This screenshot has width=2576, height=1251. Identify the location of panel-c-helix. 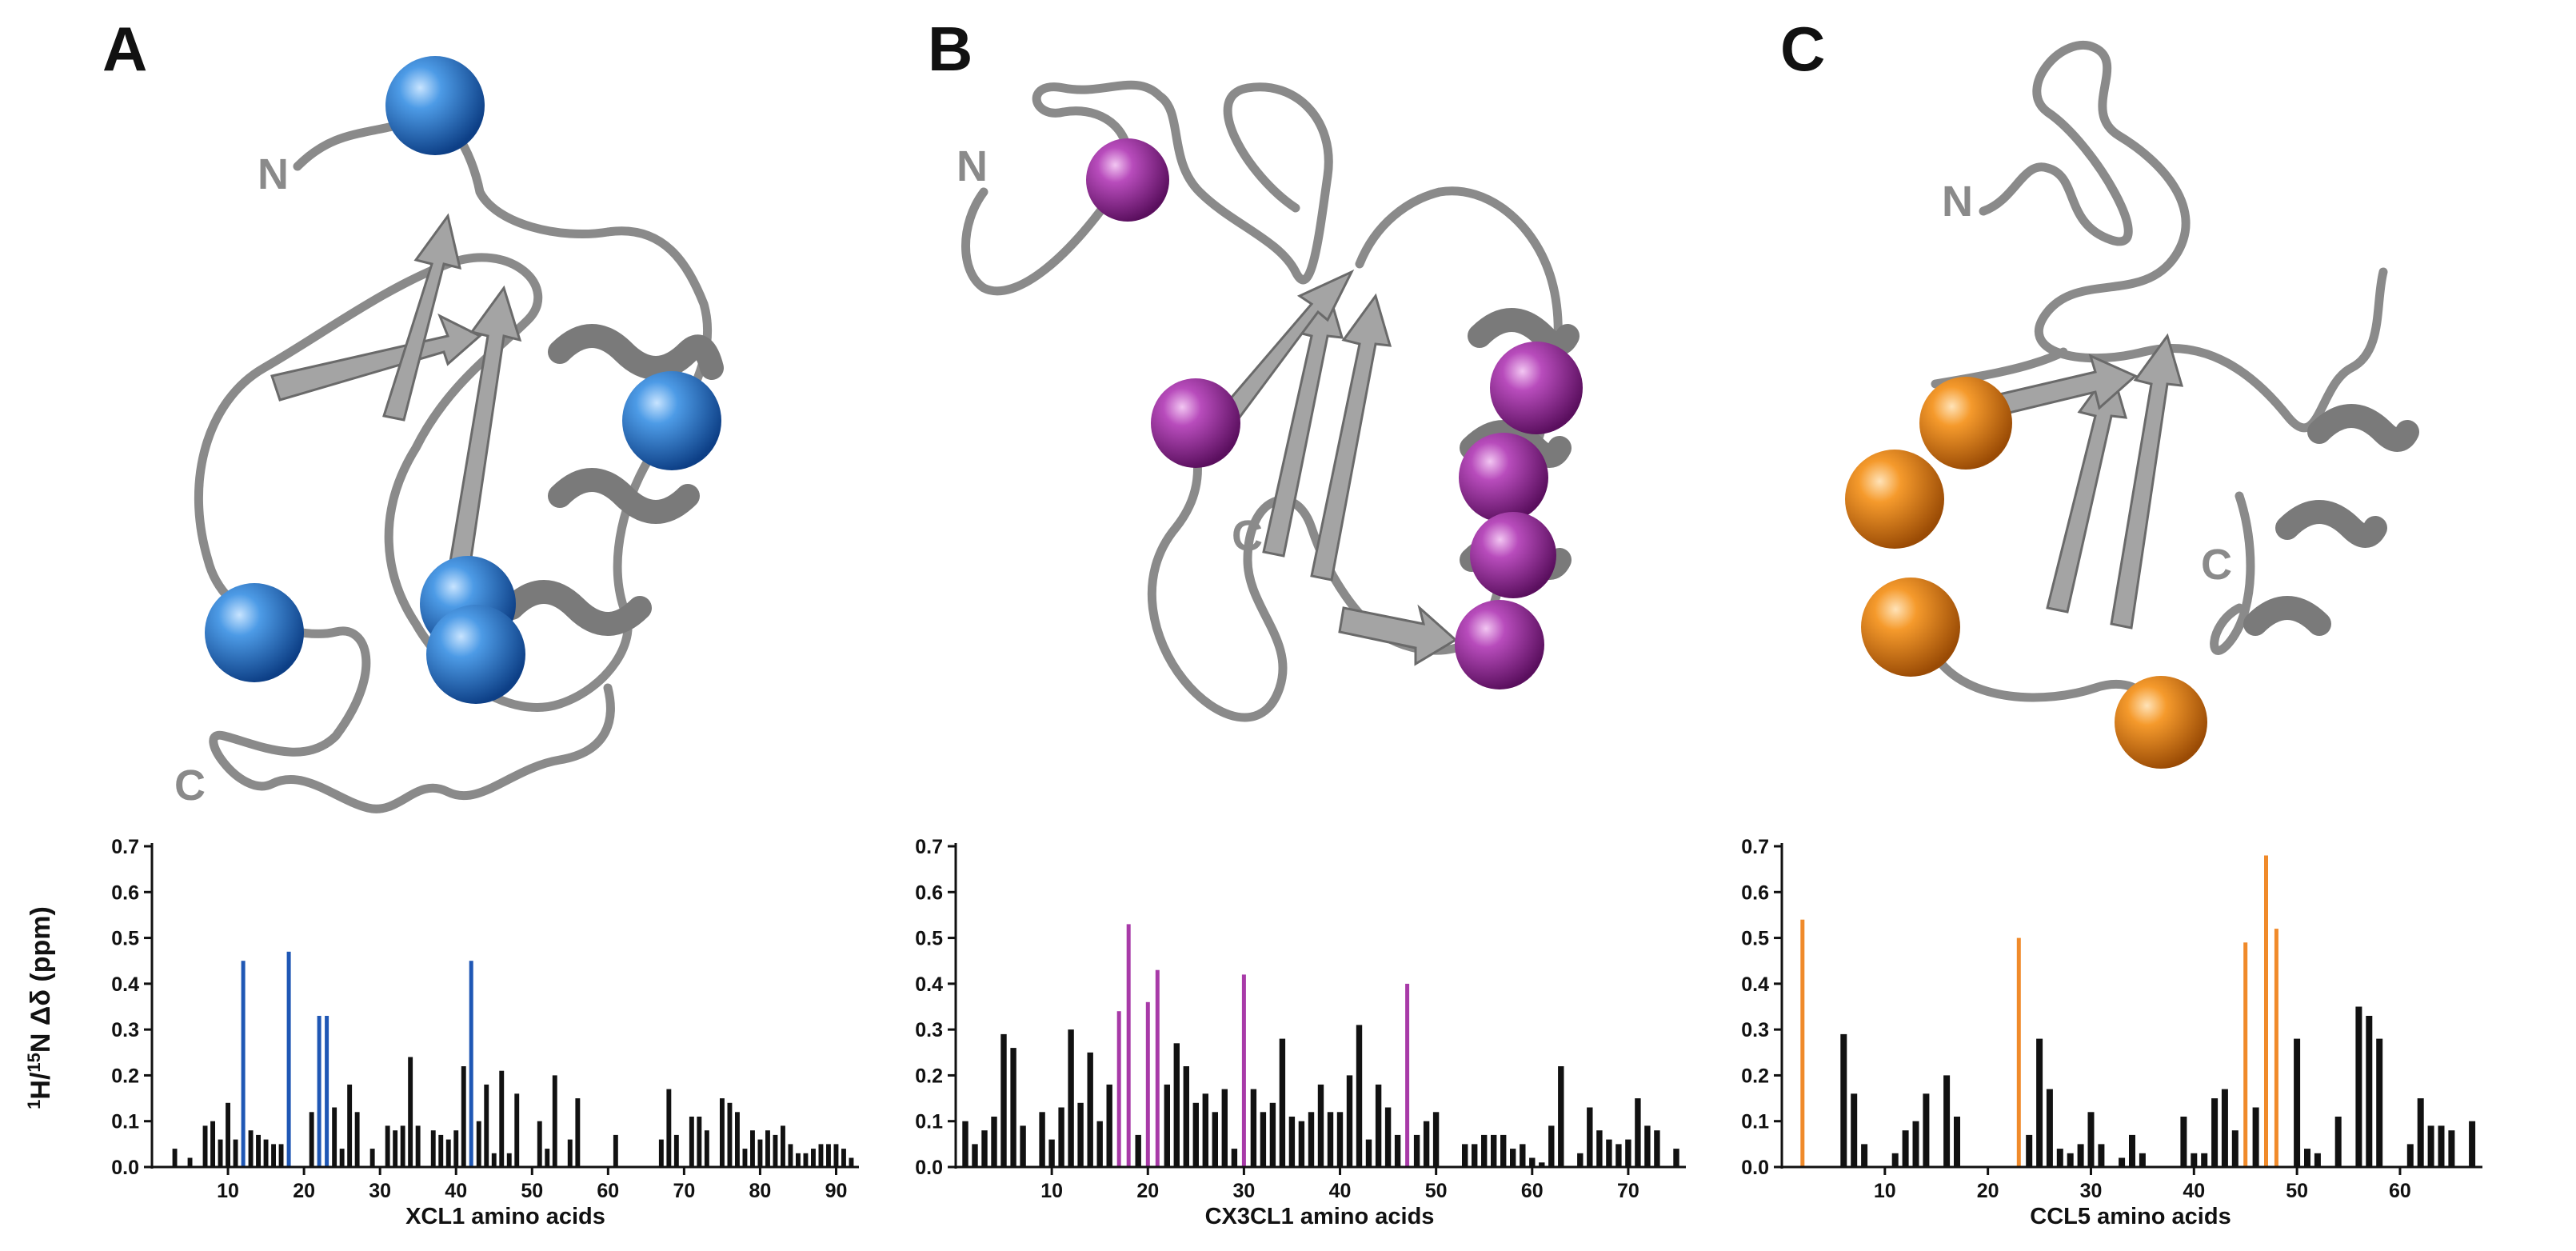
(2331, 520).